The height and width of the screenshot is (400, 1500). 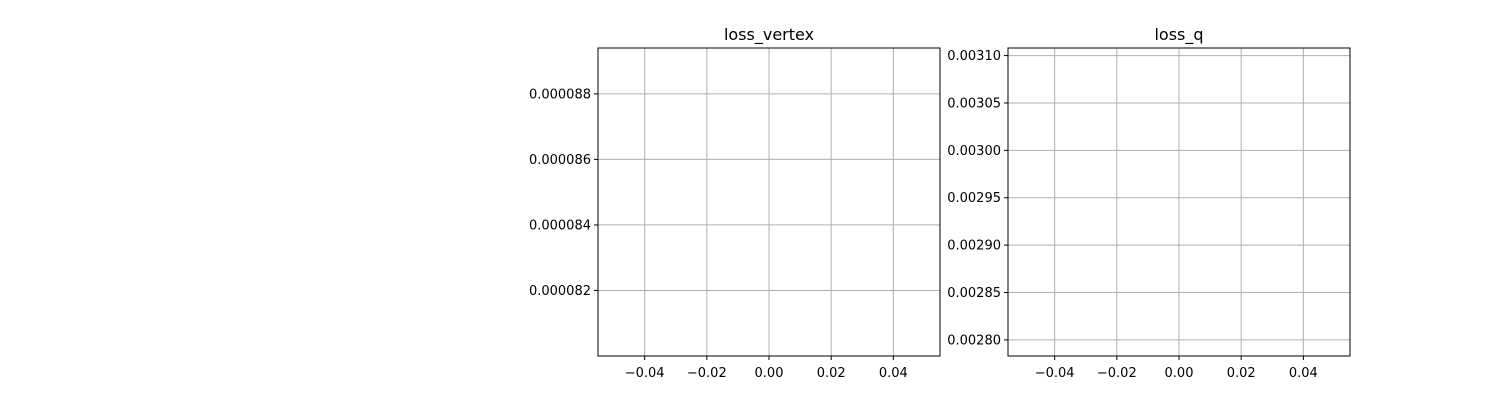 I want to click on y-axis: 0.000082 0.000084 0.000086 0.000088, so click(x=563, y=193).